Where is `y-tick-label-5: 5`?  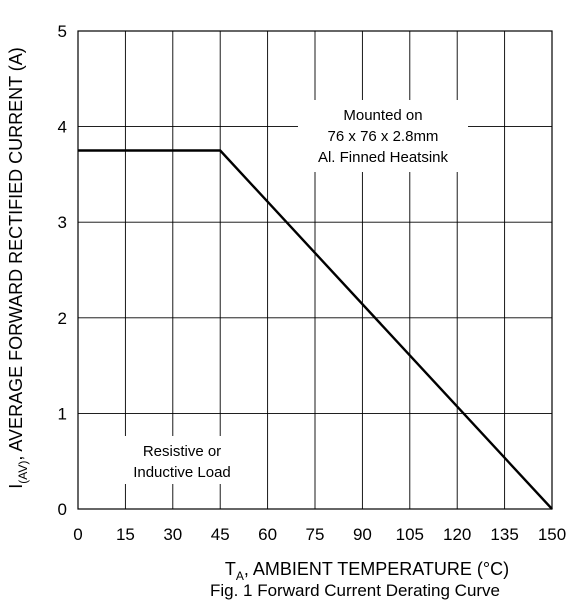
y-tick-label-5: 5 is located at coordinates (62, 31).